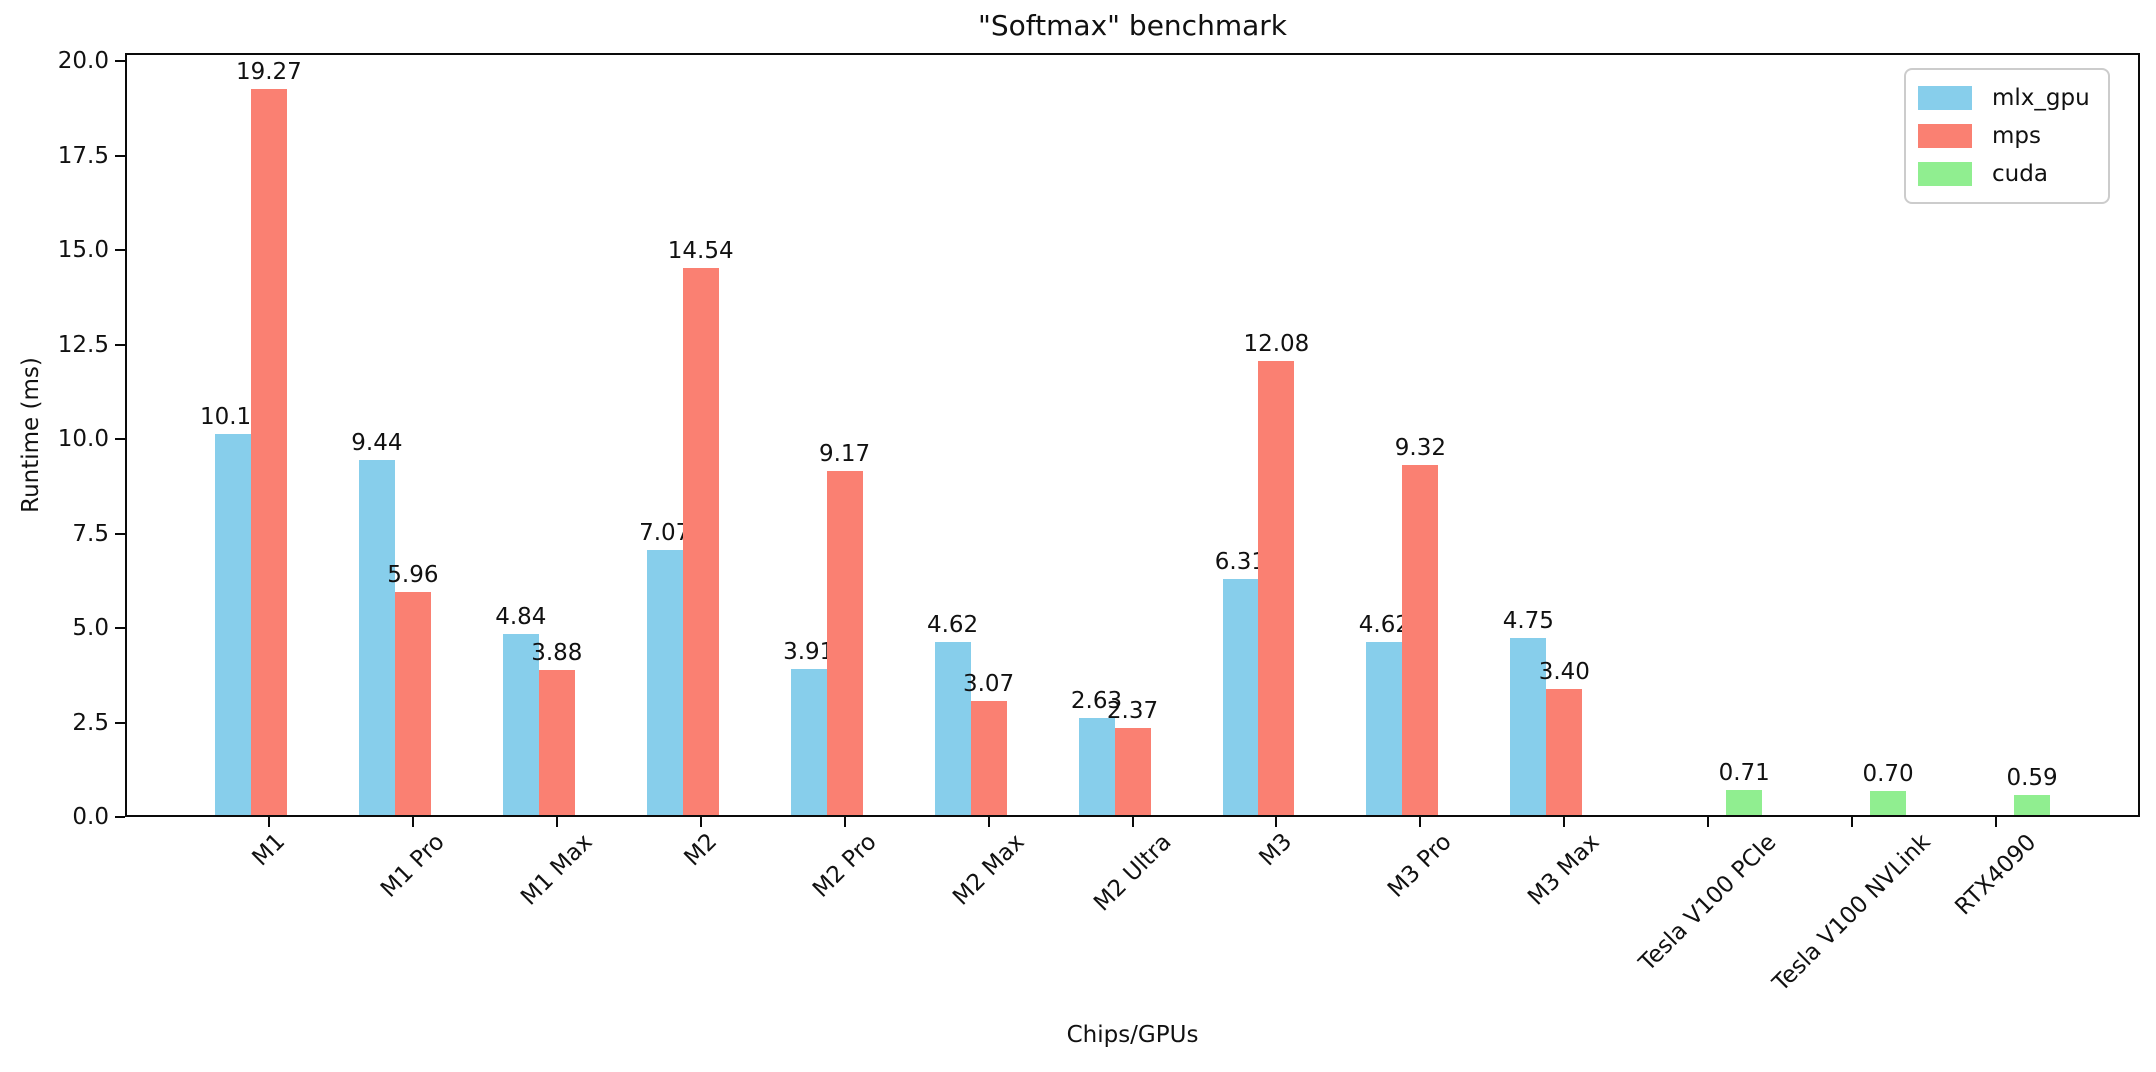 The image size is (2156, 1072). Describe the element at coordinates (1096, 700) in the screenshot. I see `bar-value-label: 2.63` at that location.